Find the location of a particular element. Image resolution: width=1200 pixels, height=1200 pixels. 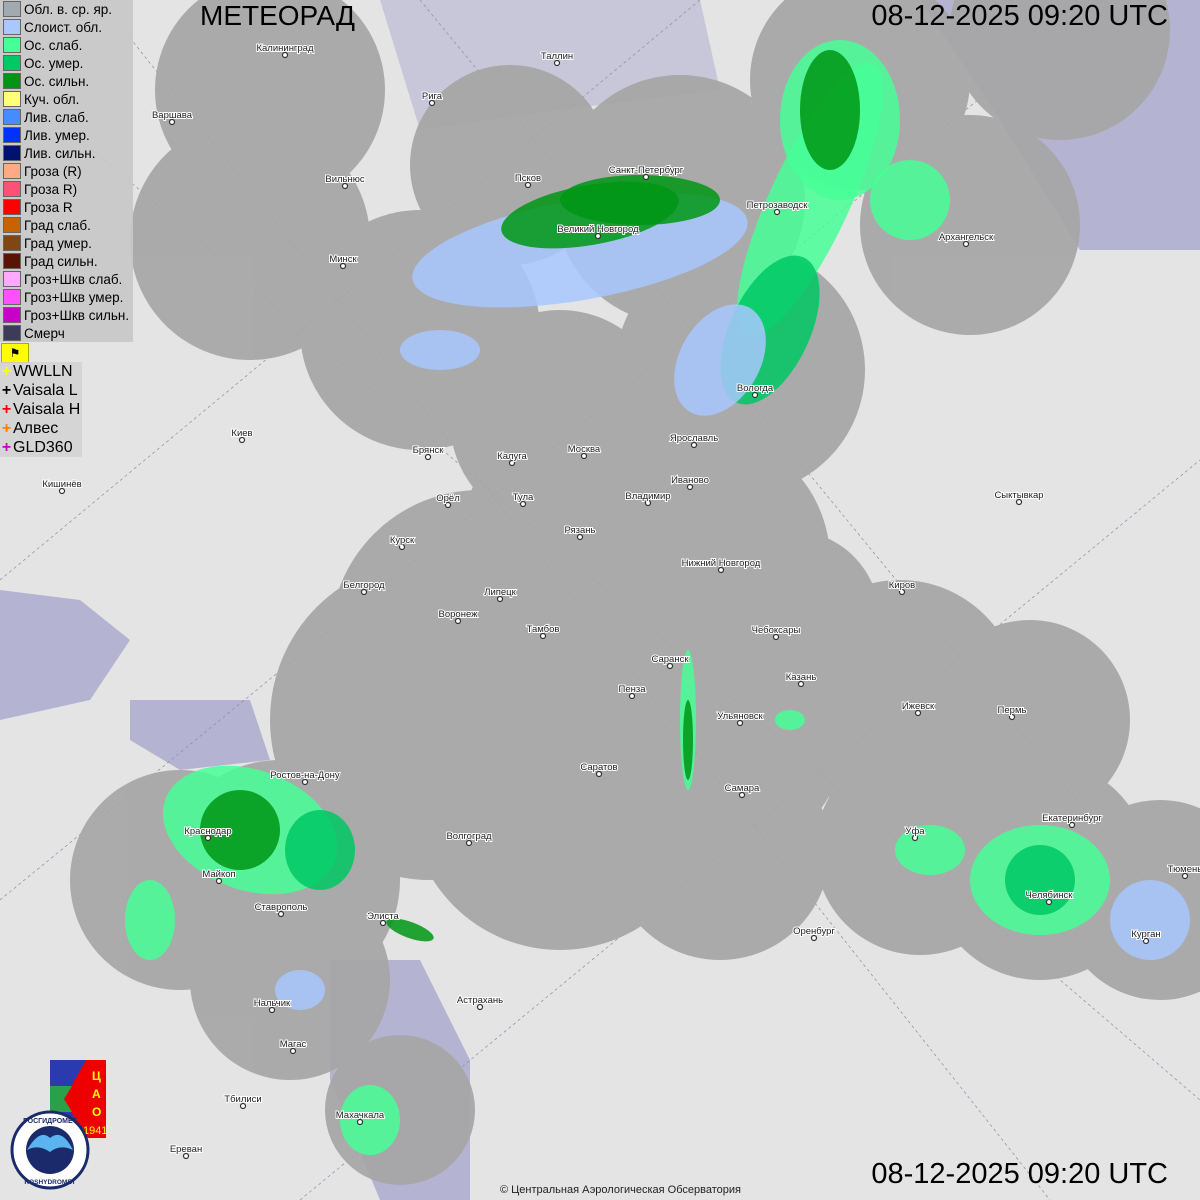

city-label: Курск is located at coordinates (402, 540).